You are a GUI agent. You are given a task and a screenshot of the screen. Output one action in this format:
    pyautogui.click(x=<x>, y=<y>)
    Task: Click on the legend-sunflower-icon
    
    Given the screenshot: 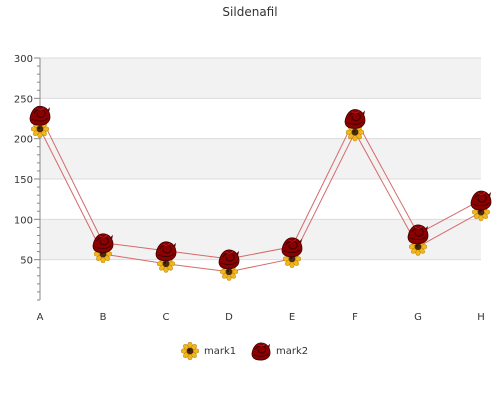 What is the action you would take?
    pyautogui.click(x=190, y=351)
    